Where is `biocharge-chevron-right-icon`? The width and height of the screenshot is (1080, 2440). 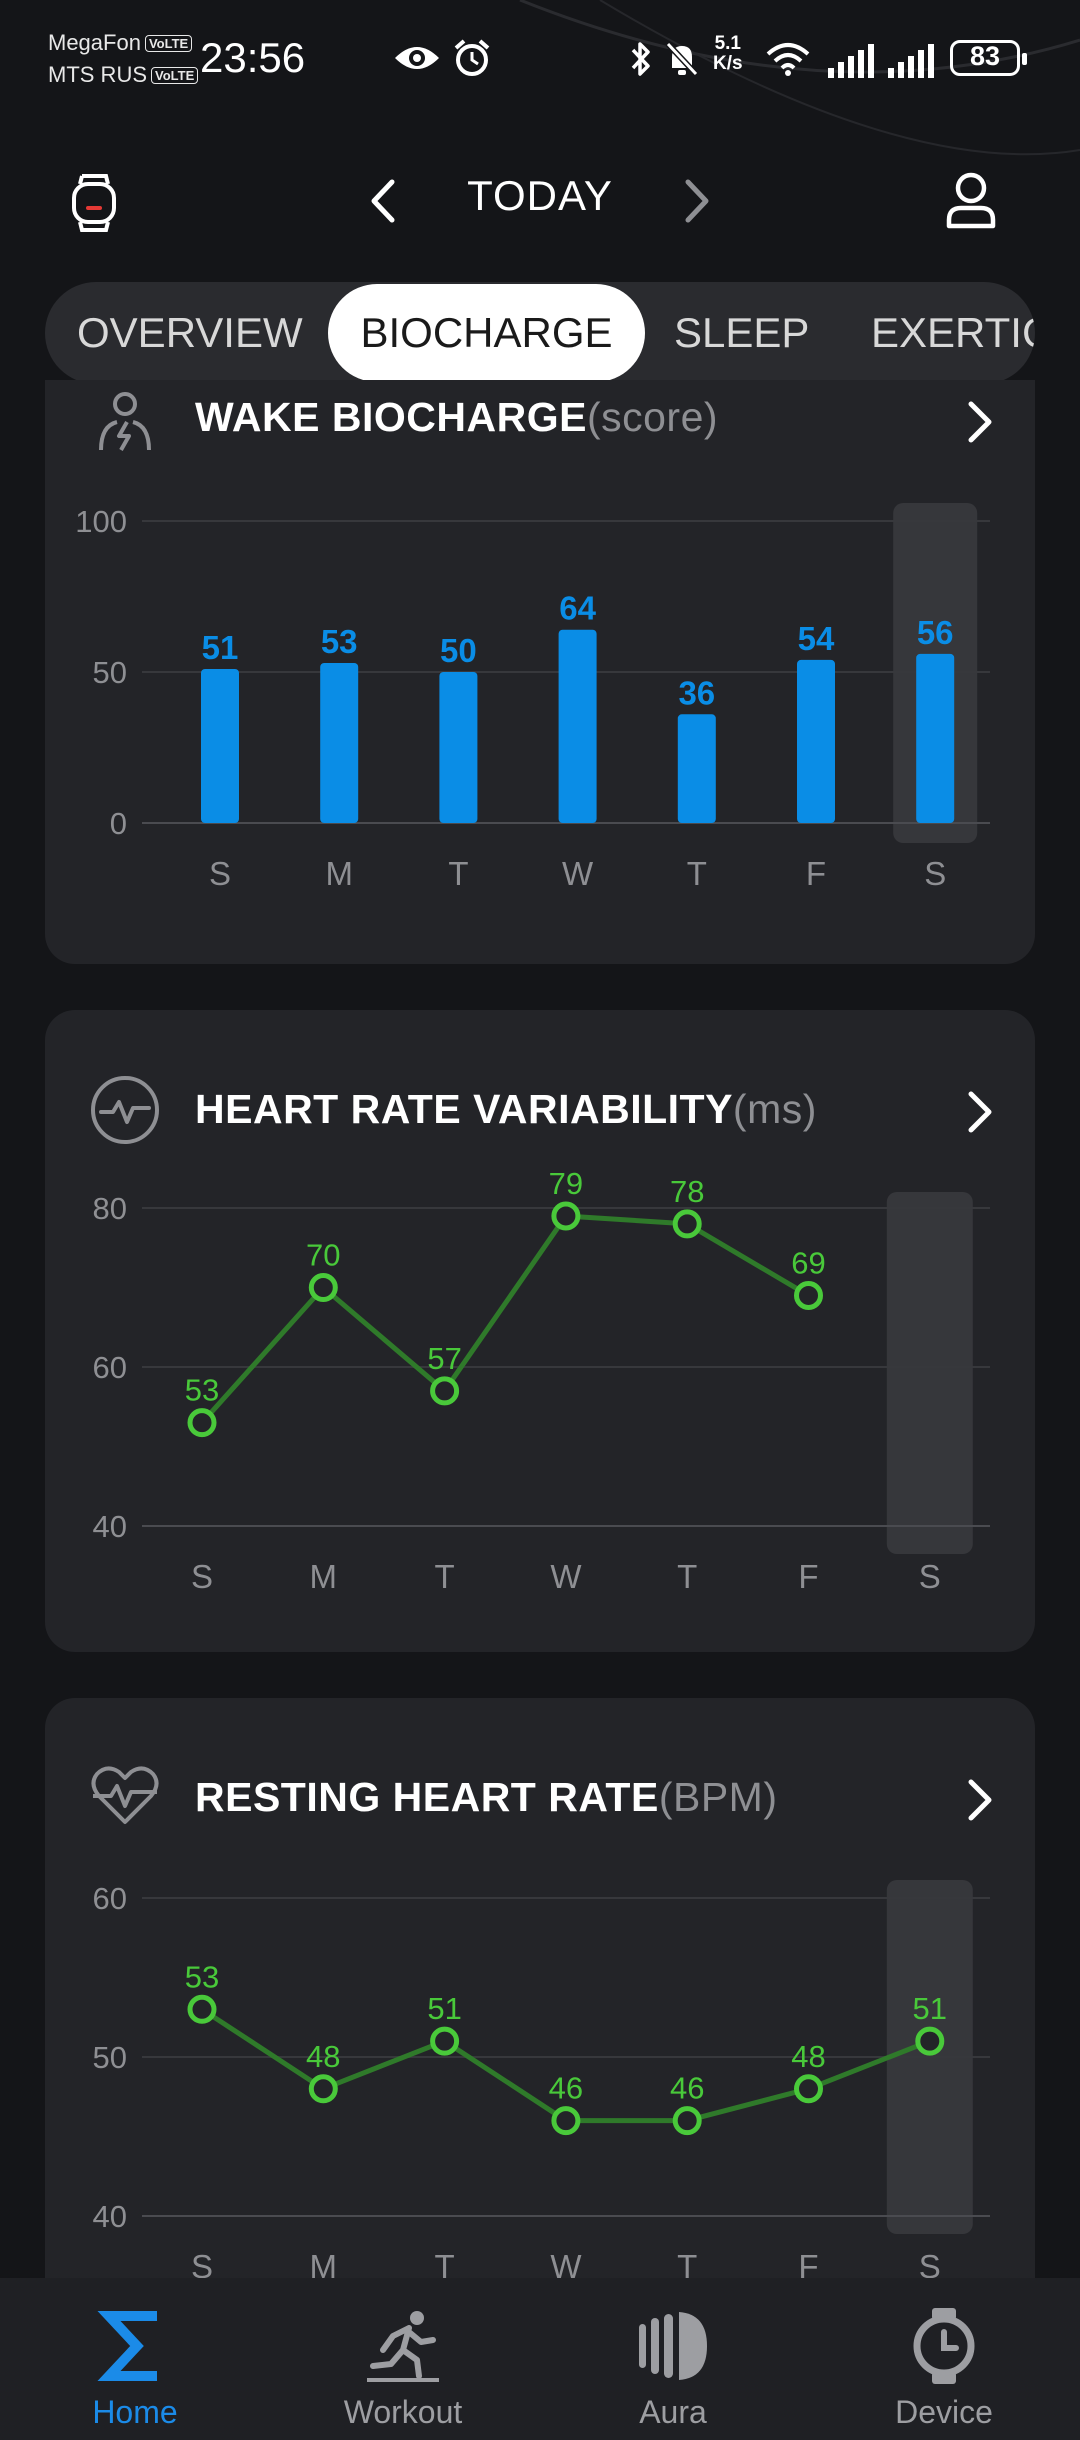 biocharge-chevron-right-icon is located at coordinates (980, 422).